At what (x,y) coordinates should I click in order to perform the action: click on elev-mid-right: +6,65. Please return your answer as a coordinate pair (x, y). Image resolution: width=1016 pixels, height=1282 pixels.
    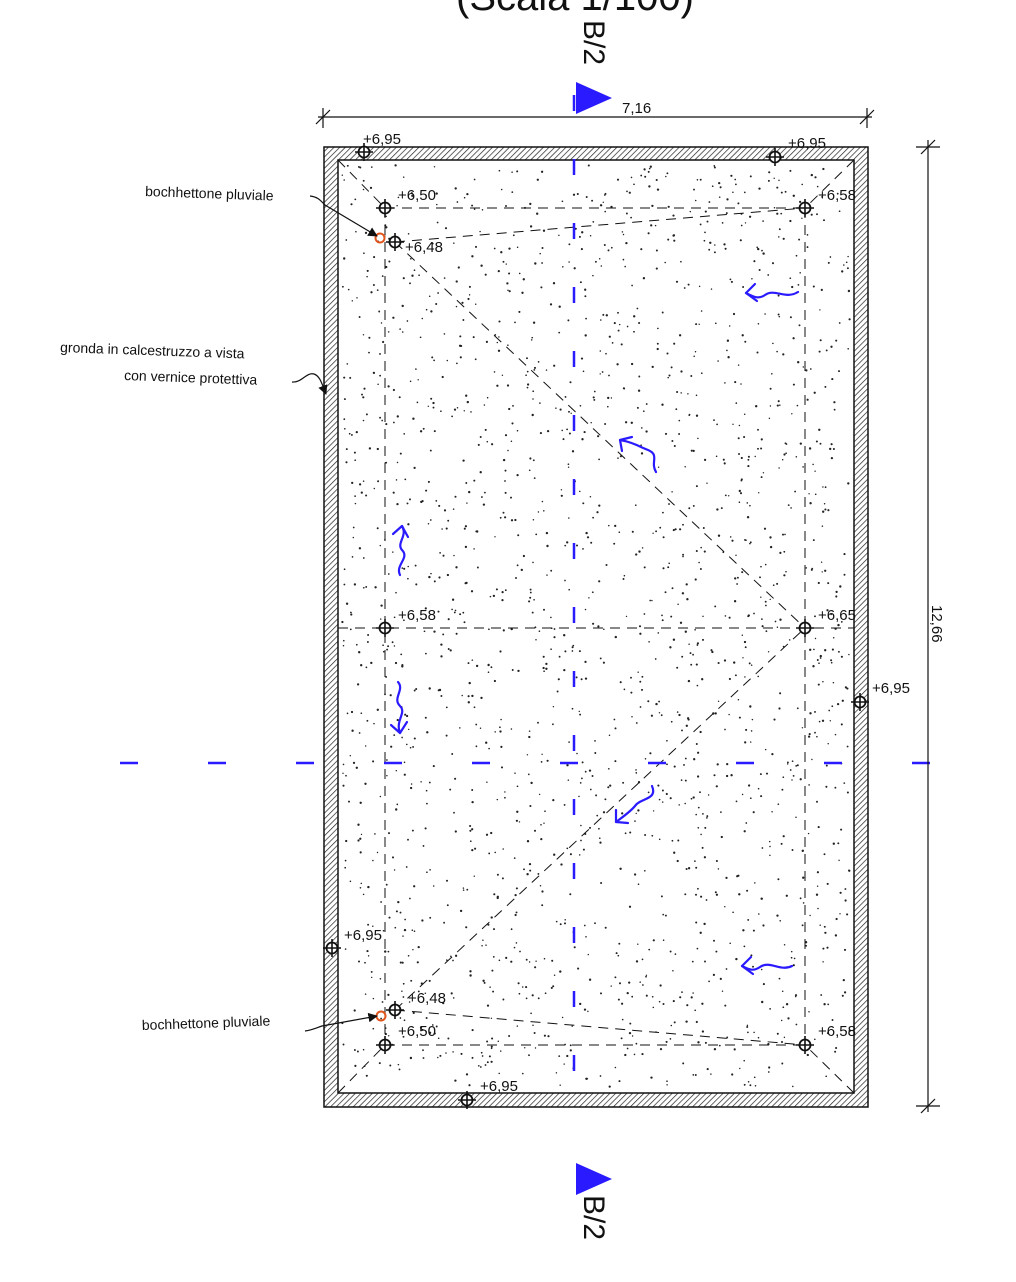
    Looking at the image, I should click on (837, 615).